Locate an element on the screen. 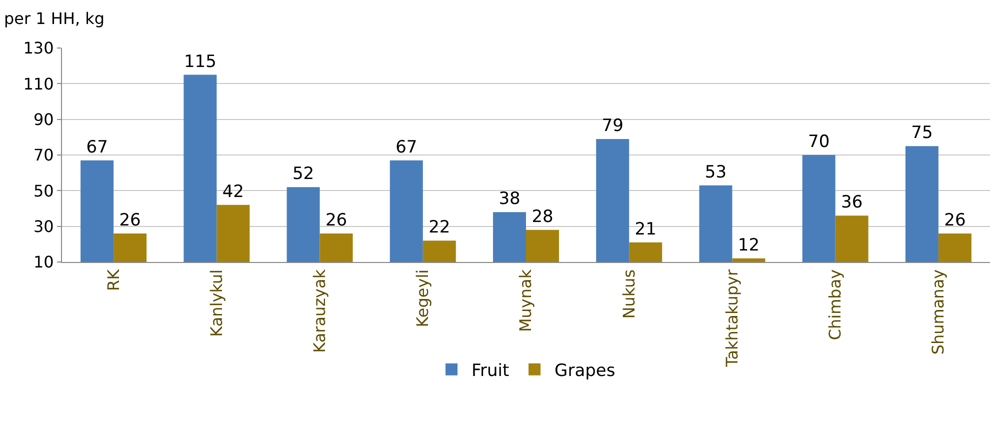 This screenshot has width=1000, height=448. data-label: 42 is located at coordinates (233, 192).